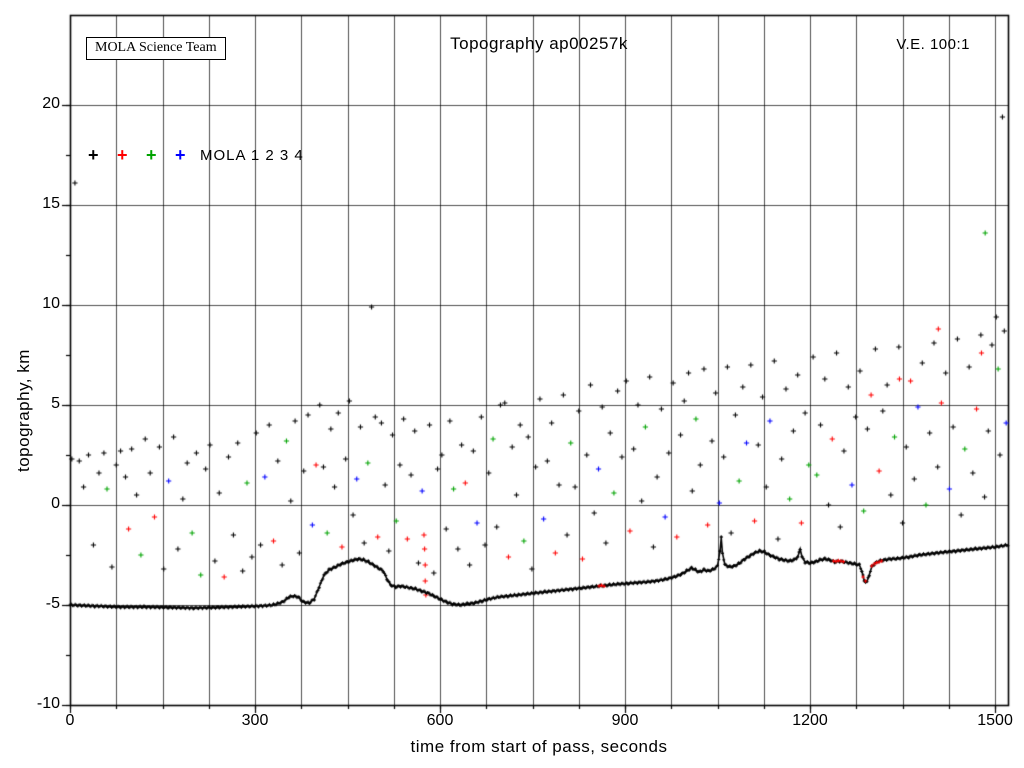 The image size is (1024, 768). I want to click on y-axis-title: topography, km, so click(23, 410).